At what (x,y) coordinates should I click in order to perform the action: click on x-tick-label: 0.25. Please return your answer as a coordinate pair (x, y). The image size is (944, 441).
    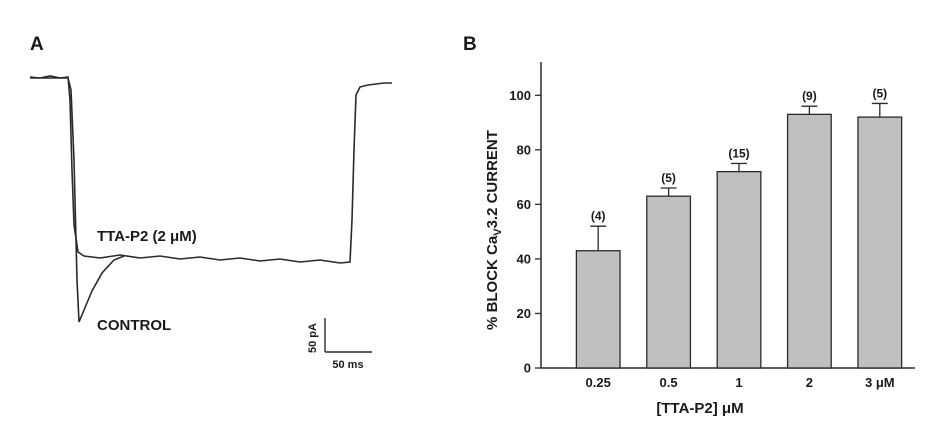
    Looking at the image, I should click on (598, 382).